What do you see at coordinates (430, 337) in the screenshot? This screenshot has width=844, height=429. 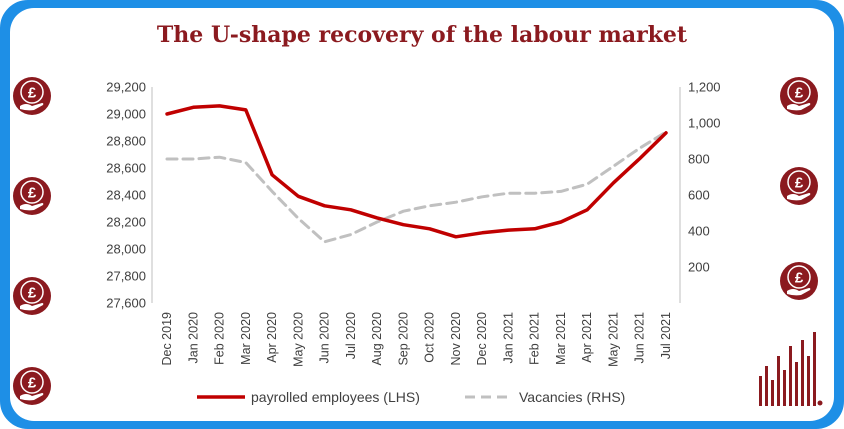 I see `x-tick-label: Oct 2020` at bounding box center [430, 337].